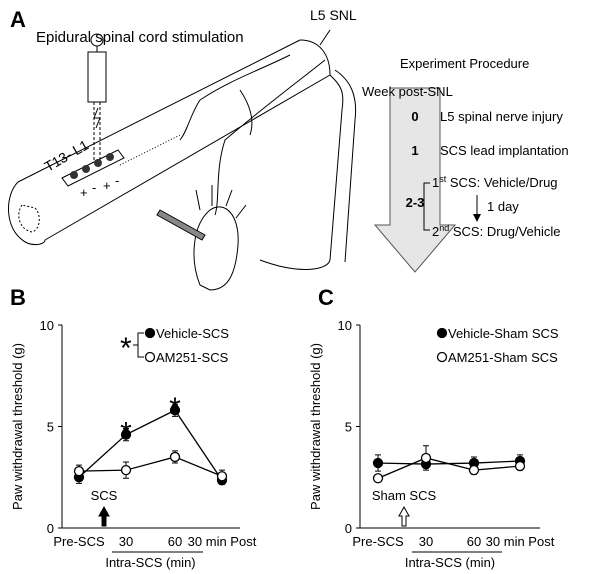  Describe the element at coordinates (501, 182) in the screenshot. I see `t: SCS: Vehicle/Drug` at that location.